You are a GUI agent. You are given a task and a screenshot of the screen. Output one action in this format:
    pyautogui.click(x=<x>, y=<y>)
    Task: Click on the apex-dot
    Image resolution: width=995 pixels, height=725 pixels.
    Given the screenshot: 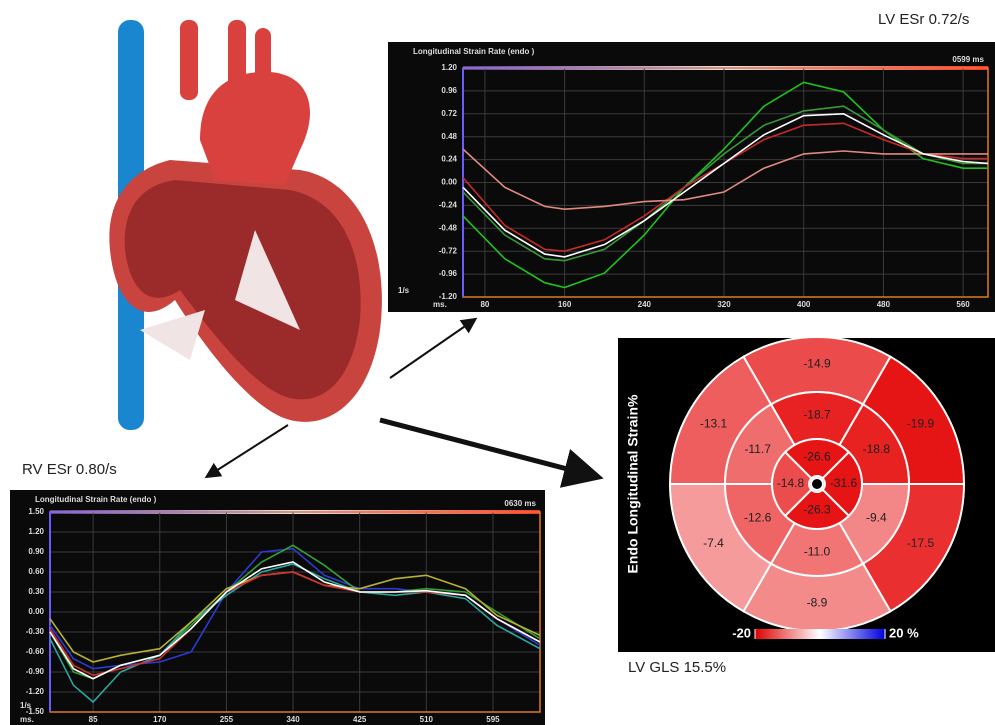 What is the action you would take?
    pyautogui.click(x=817, y=484)
    